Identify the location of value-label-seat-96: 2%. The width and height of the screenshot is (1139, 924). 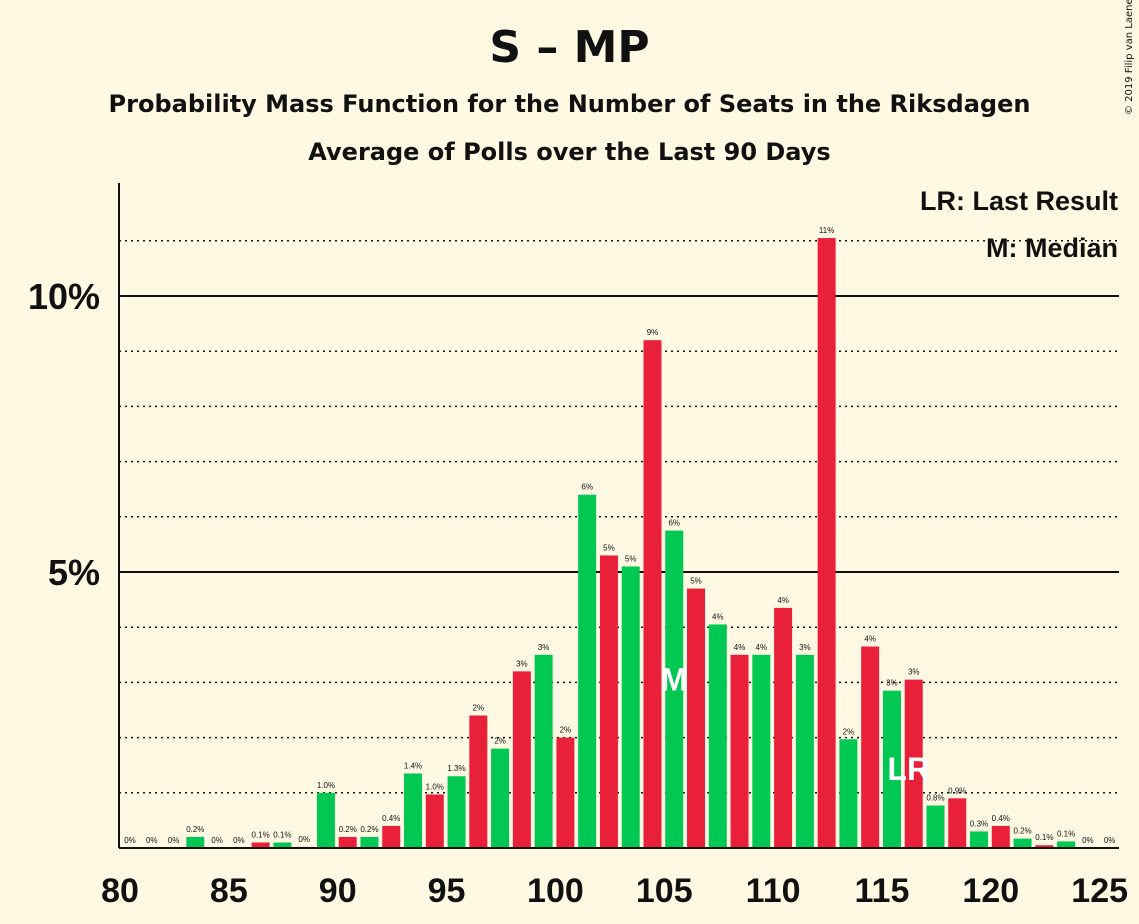
(479, 708).